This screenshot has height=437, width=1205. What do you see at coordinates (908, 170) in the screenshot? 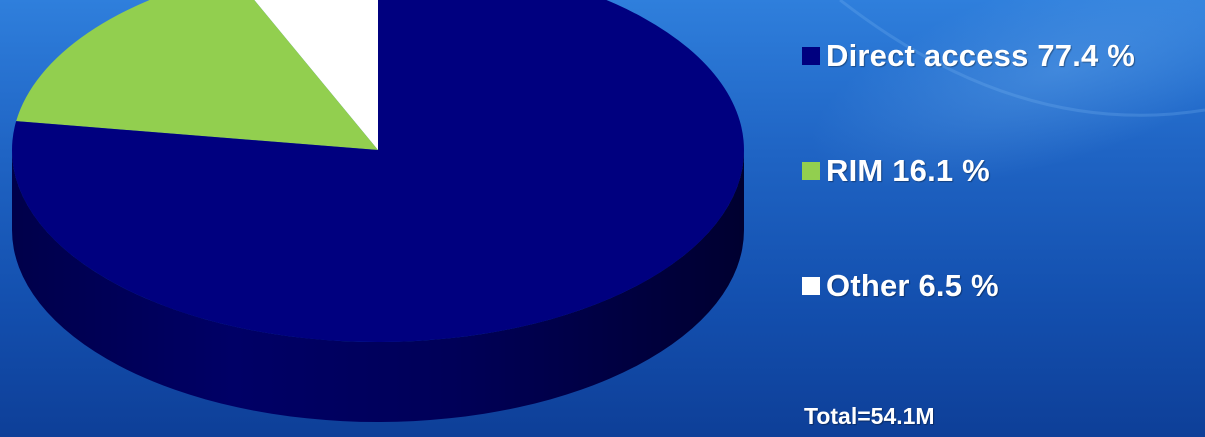
I see `legend-label-rim: RIM 16.1 %` at bounding box center [908, 170].